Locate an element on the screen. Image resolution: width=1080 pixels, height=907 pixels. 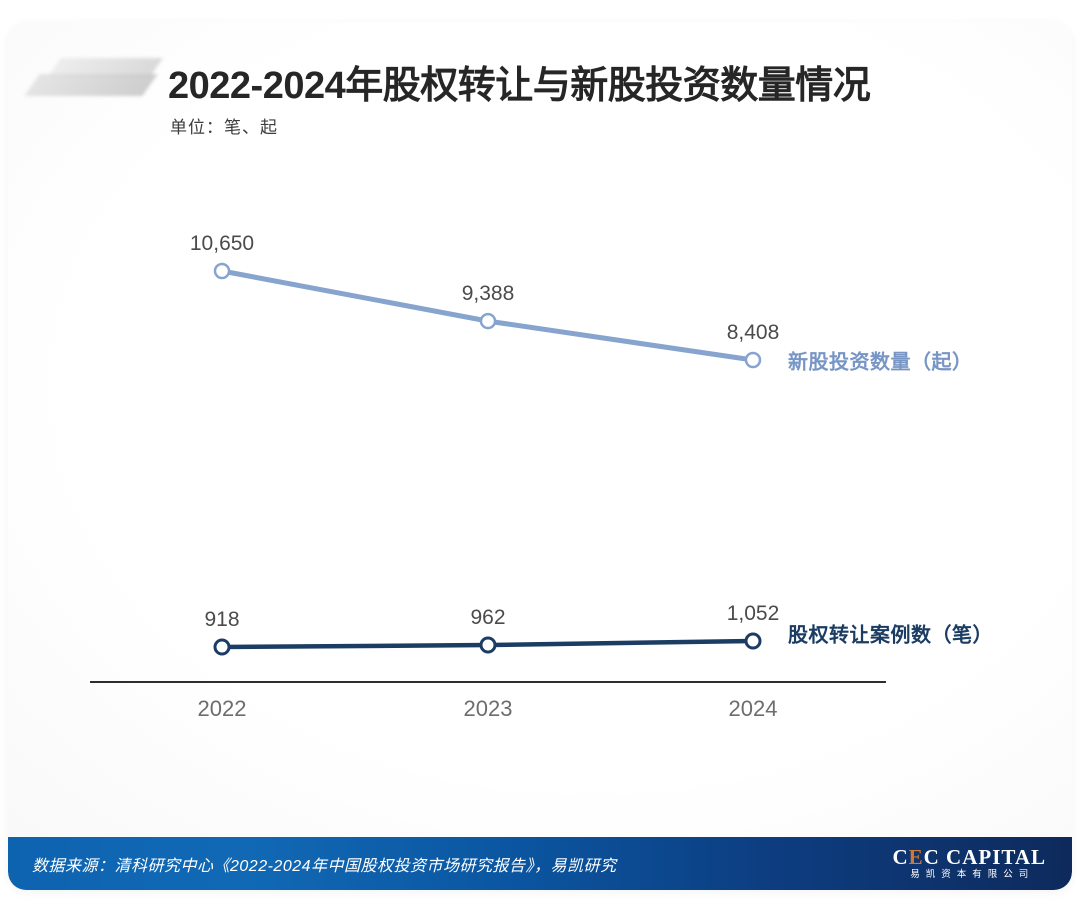
brand-letter: C is located at coordinates (900, 857).